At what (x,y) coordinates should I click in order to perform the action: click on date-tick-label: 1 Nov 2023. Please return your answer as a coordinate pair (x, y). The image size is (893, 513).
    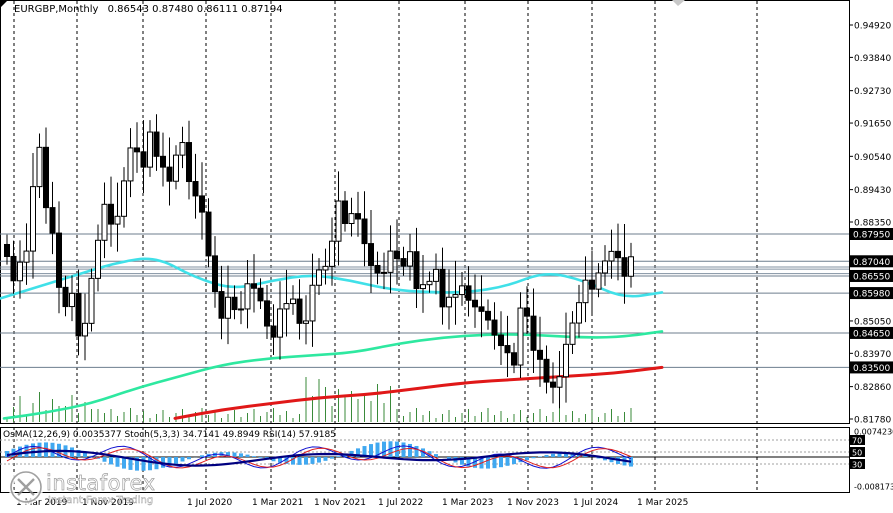
    Looking at the image, I should click on (533, 503).